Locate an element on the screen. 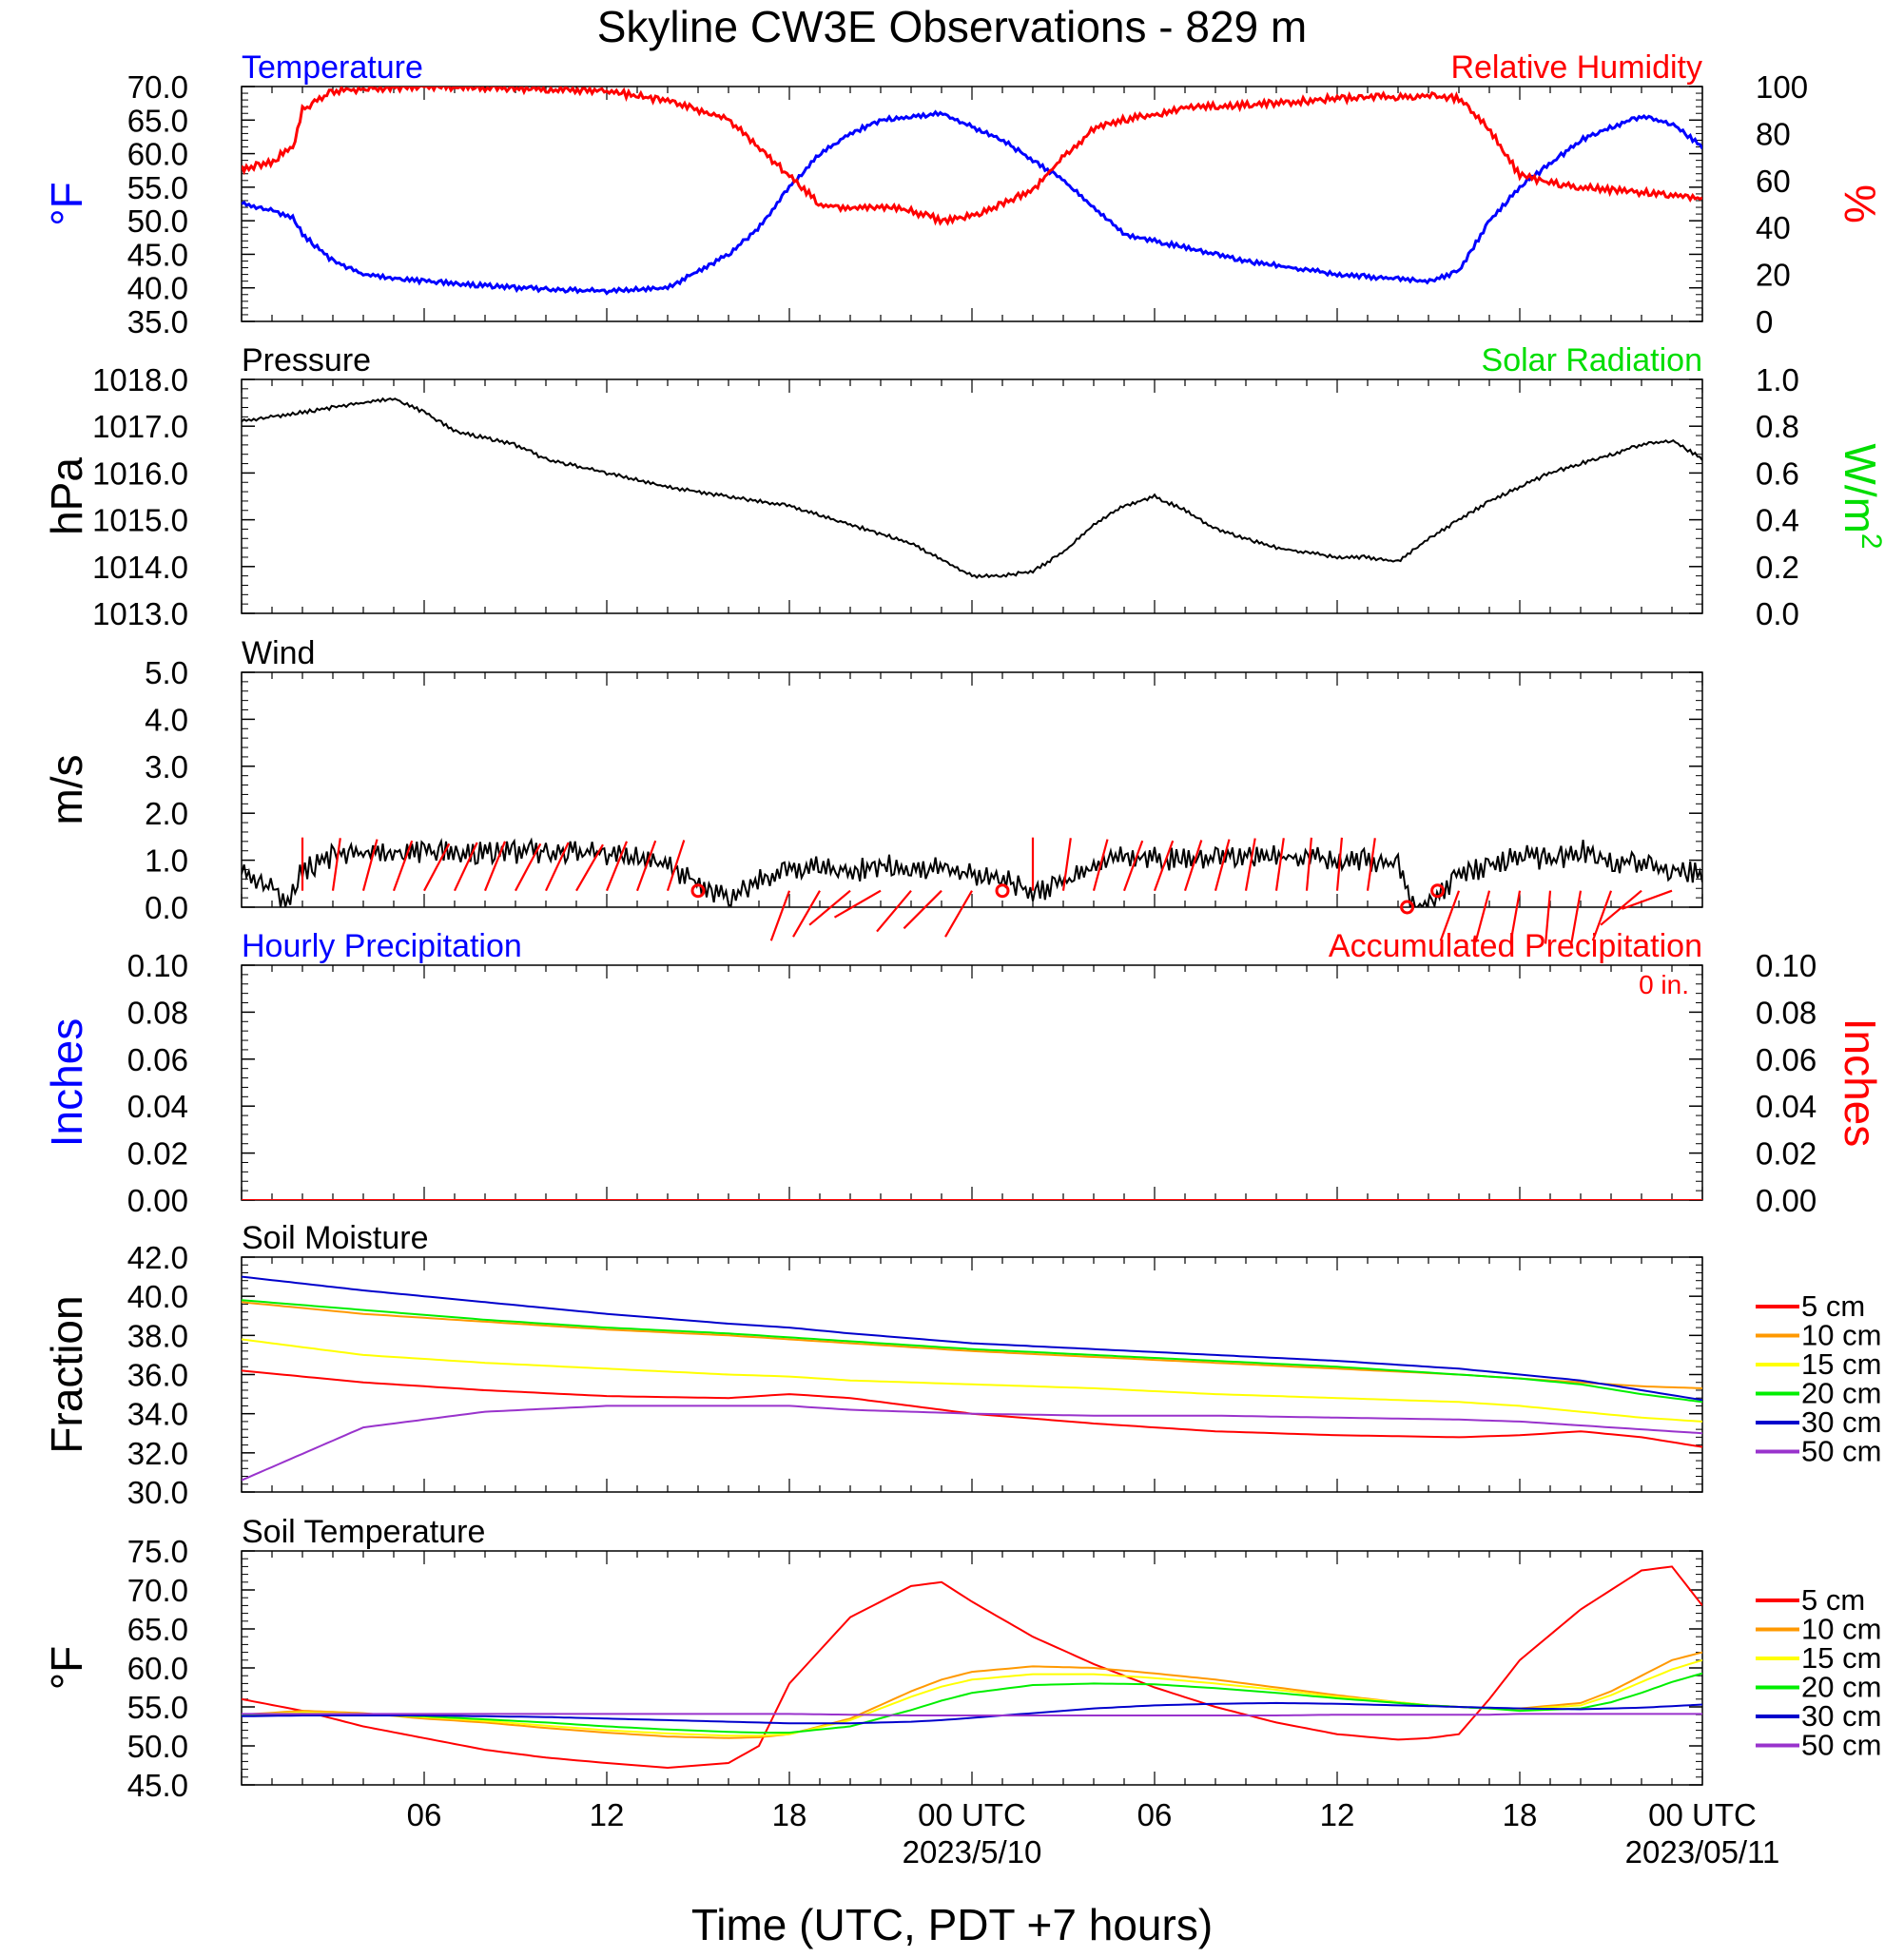 This screenshot has width=1904, height=1957. legend-label: 30 cm is located at coordinates (1841, 1716).